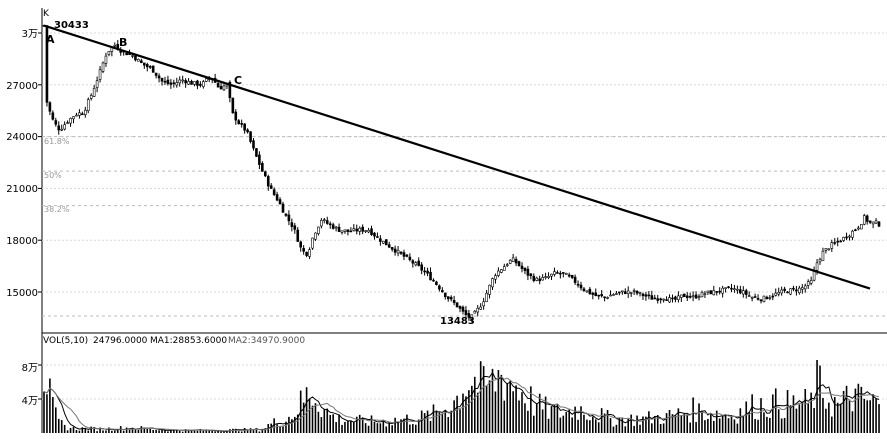 The width and height of the screenshot is (887, 439). I want to click on fib-level-50: 50%, so click(53, 175).